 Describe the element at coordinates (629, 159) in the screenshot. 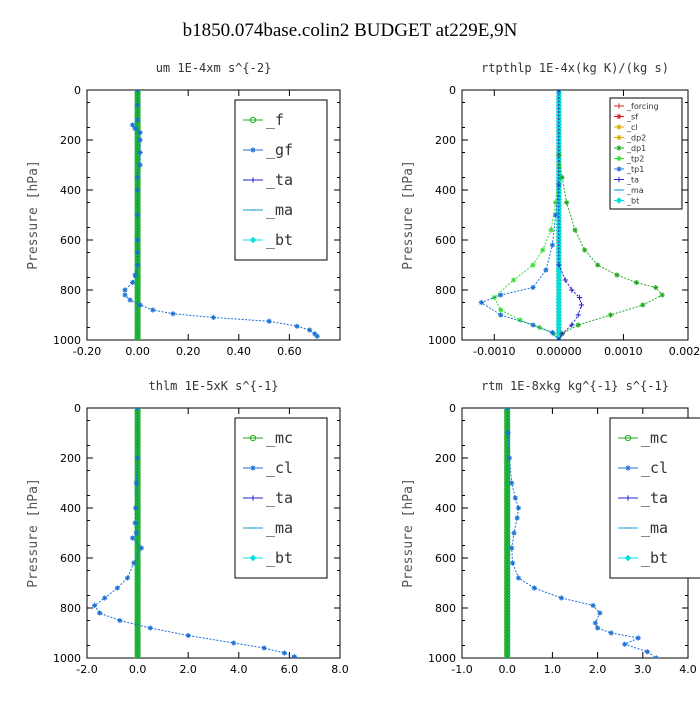

I see `legend-entry: _tp2` at that location.